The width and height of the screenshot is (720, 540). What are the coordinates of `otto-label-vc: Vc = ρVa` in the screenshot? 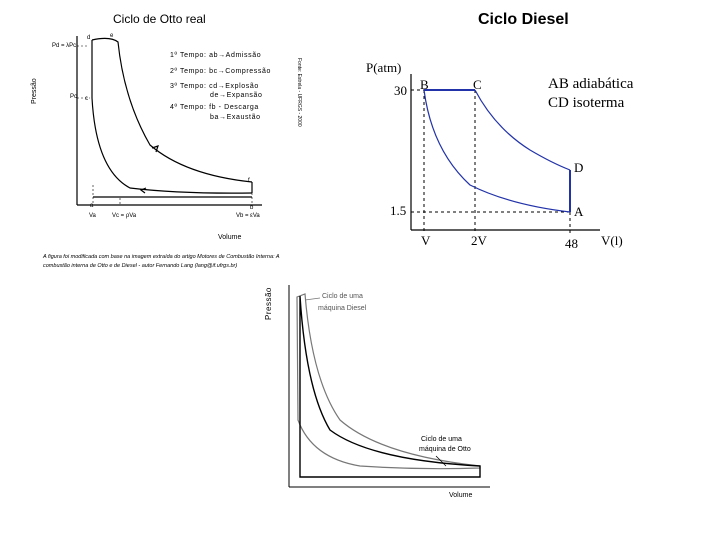 It's located at (124, 216).